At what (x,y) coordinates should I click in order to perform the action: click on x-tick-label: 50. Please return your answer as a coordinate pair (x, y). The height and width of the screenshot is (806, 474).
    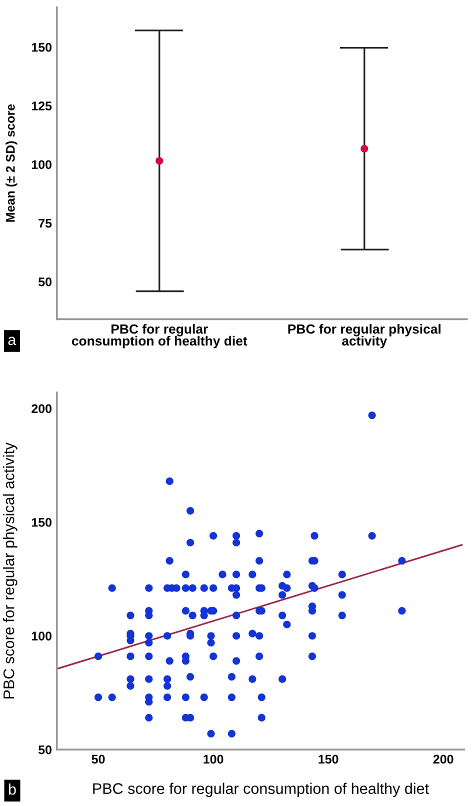
    Looking at the image, I should click on (98, 759).